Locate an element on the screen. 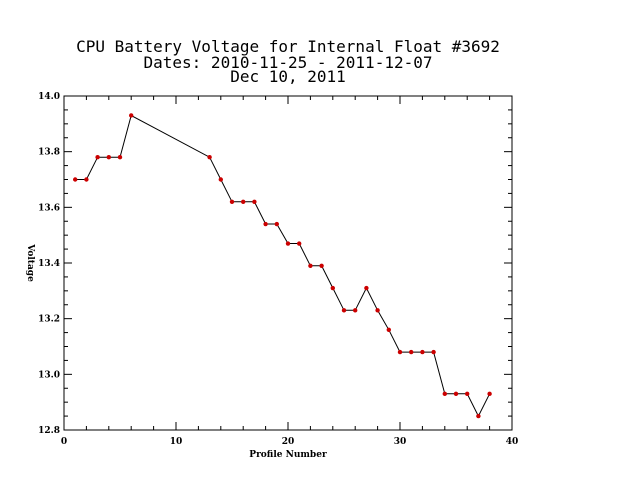 This screenshot has height=480, width=640. y-axis-label: Voltage is located at coordinates (30, 262).